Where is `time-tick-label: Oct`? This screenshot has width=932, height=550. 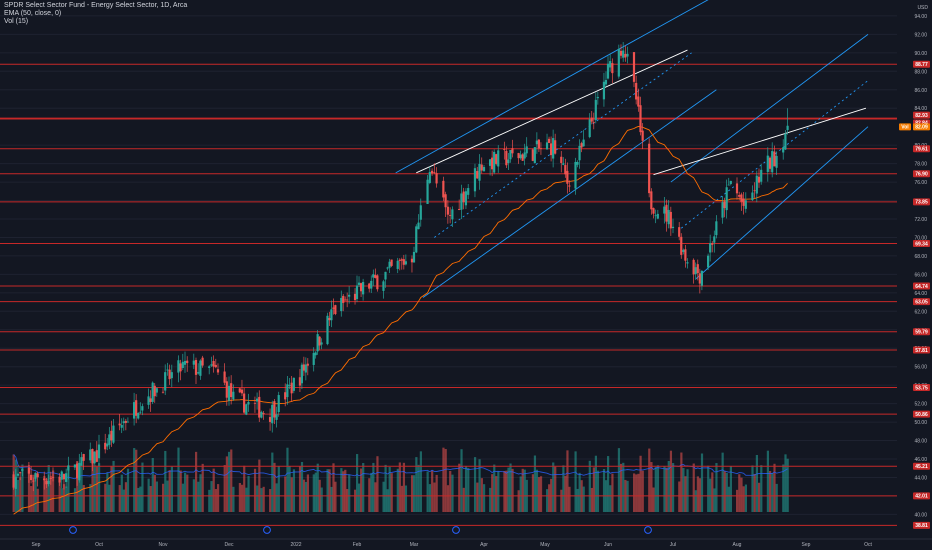
time-tick-label: Oct is located at coordinates (99, 545).